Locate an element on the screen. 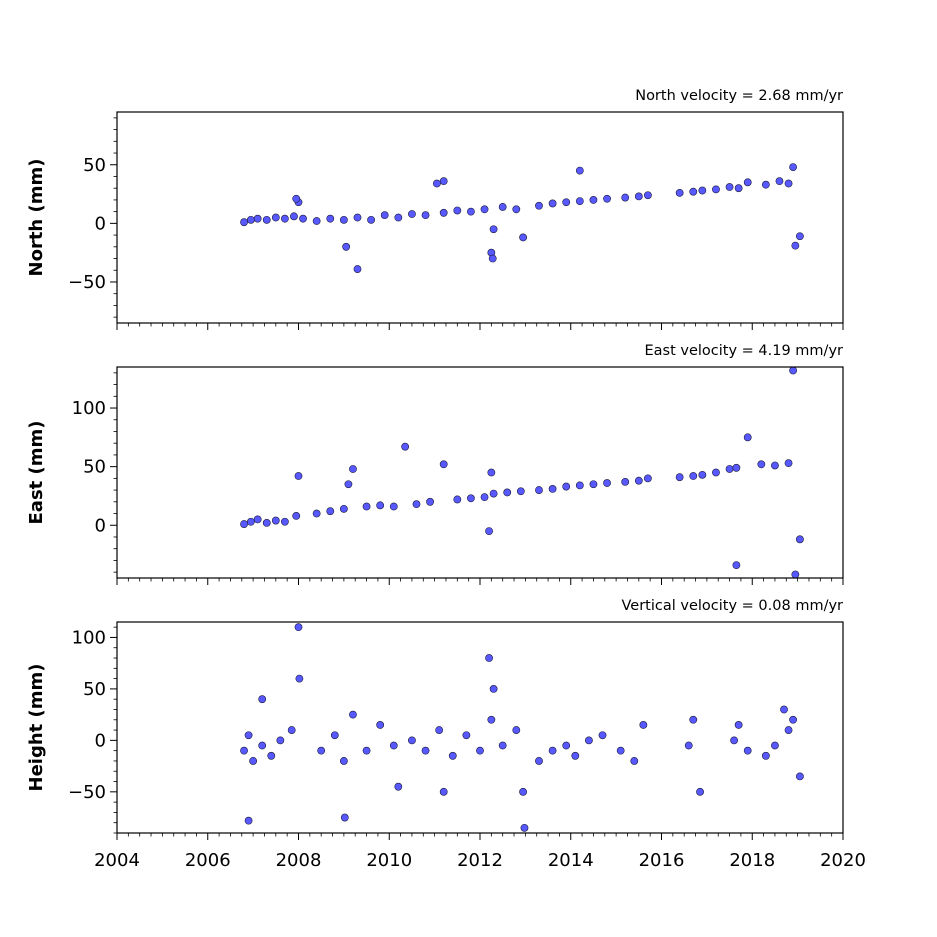  height-xtick-label: 2010 is located at coordinates (389, 860).